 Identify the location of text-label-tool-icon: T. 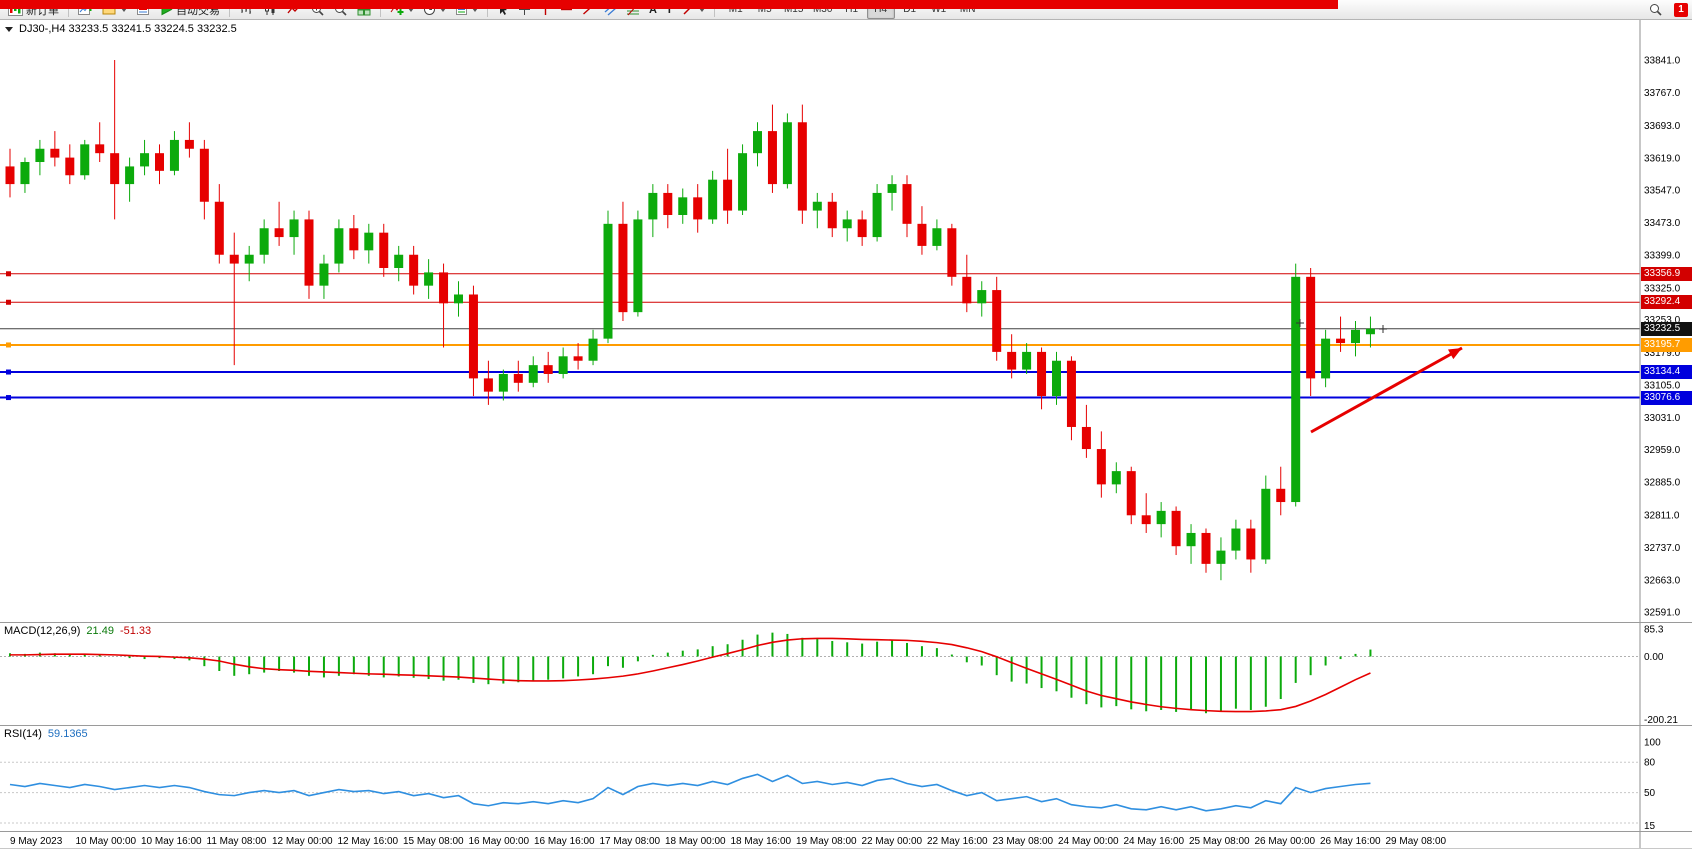
(669, 9).